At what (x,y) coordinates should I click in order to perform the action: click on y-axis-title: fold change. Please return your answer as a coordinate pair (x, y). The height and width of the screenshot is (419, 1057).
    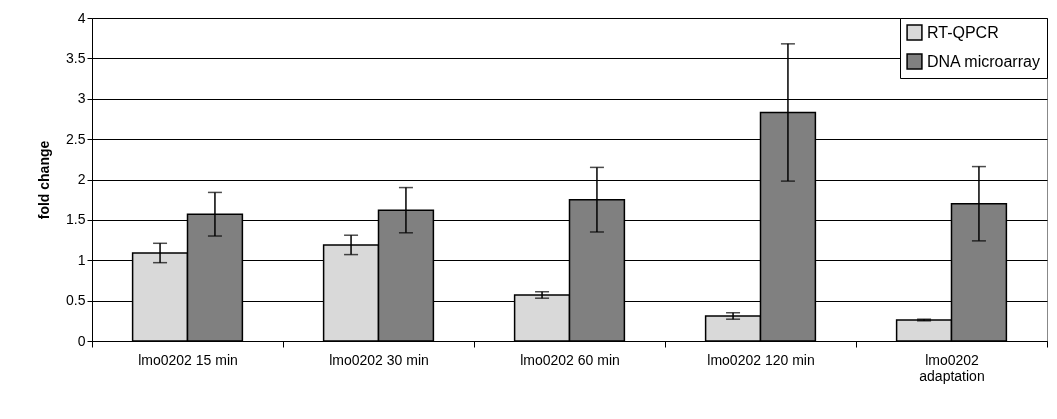
    Looking at the image, I should click on (44, 180).